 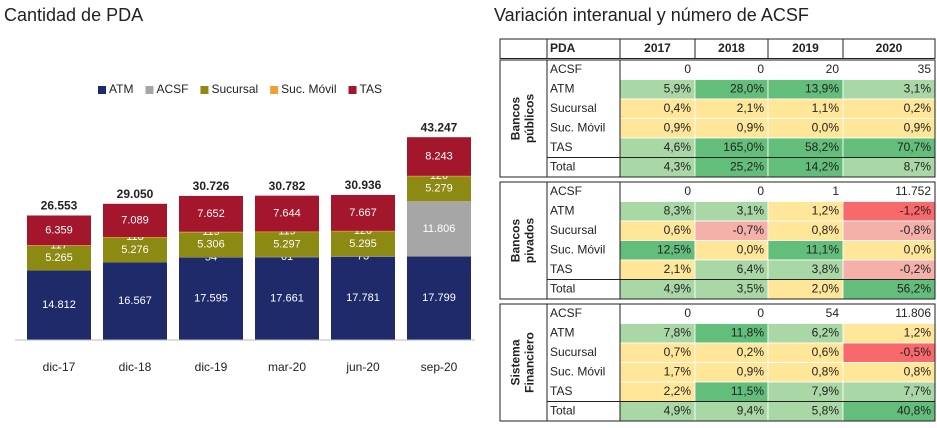 I want to click on data-label: 17.595, so click(x=211, y=299).